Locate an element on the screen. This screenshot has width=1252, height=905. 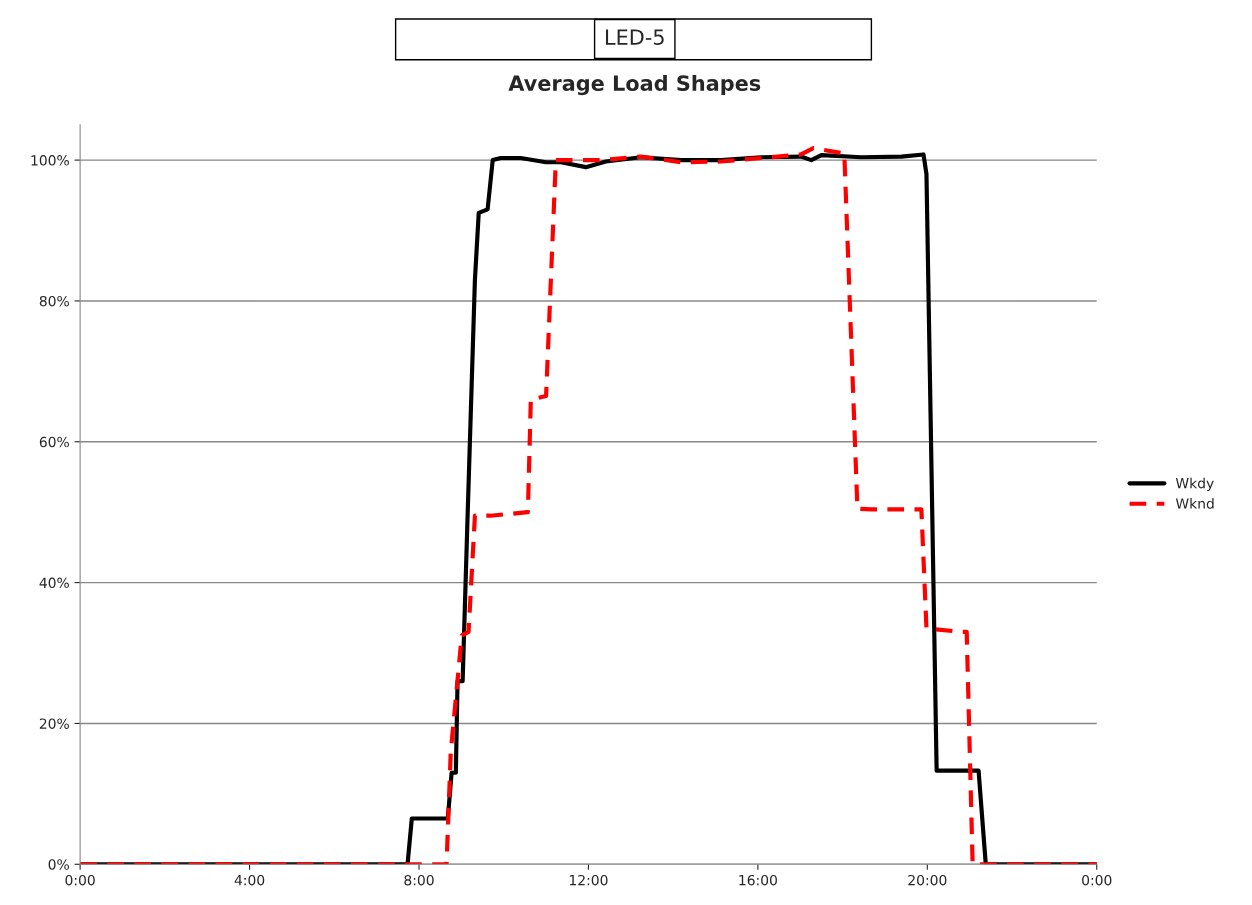
x-tick-label: 8:00 is located at coordinates (419, 880).